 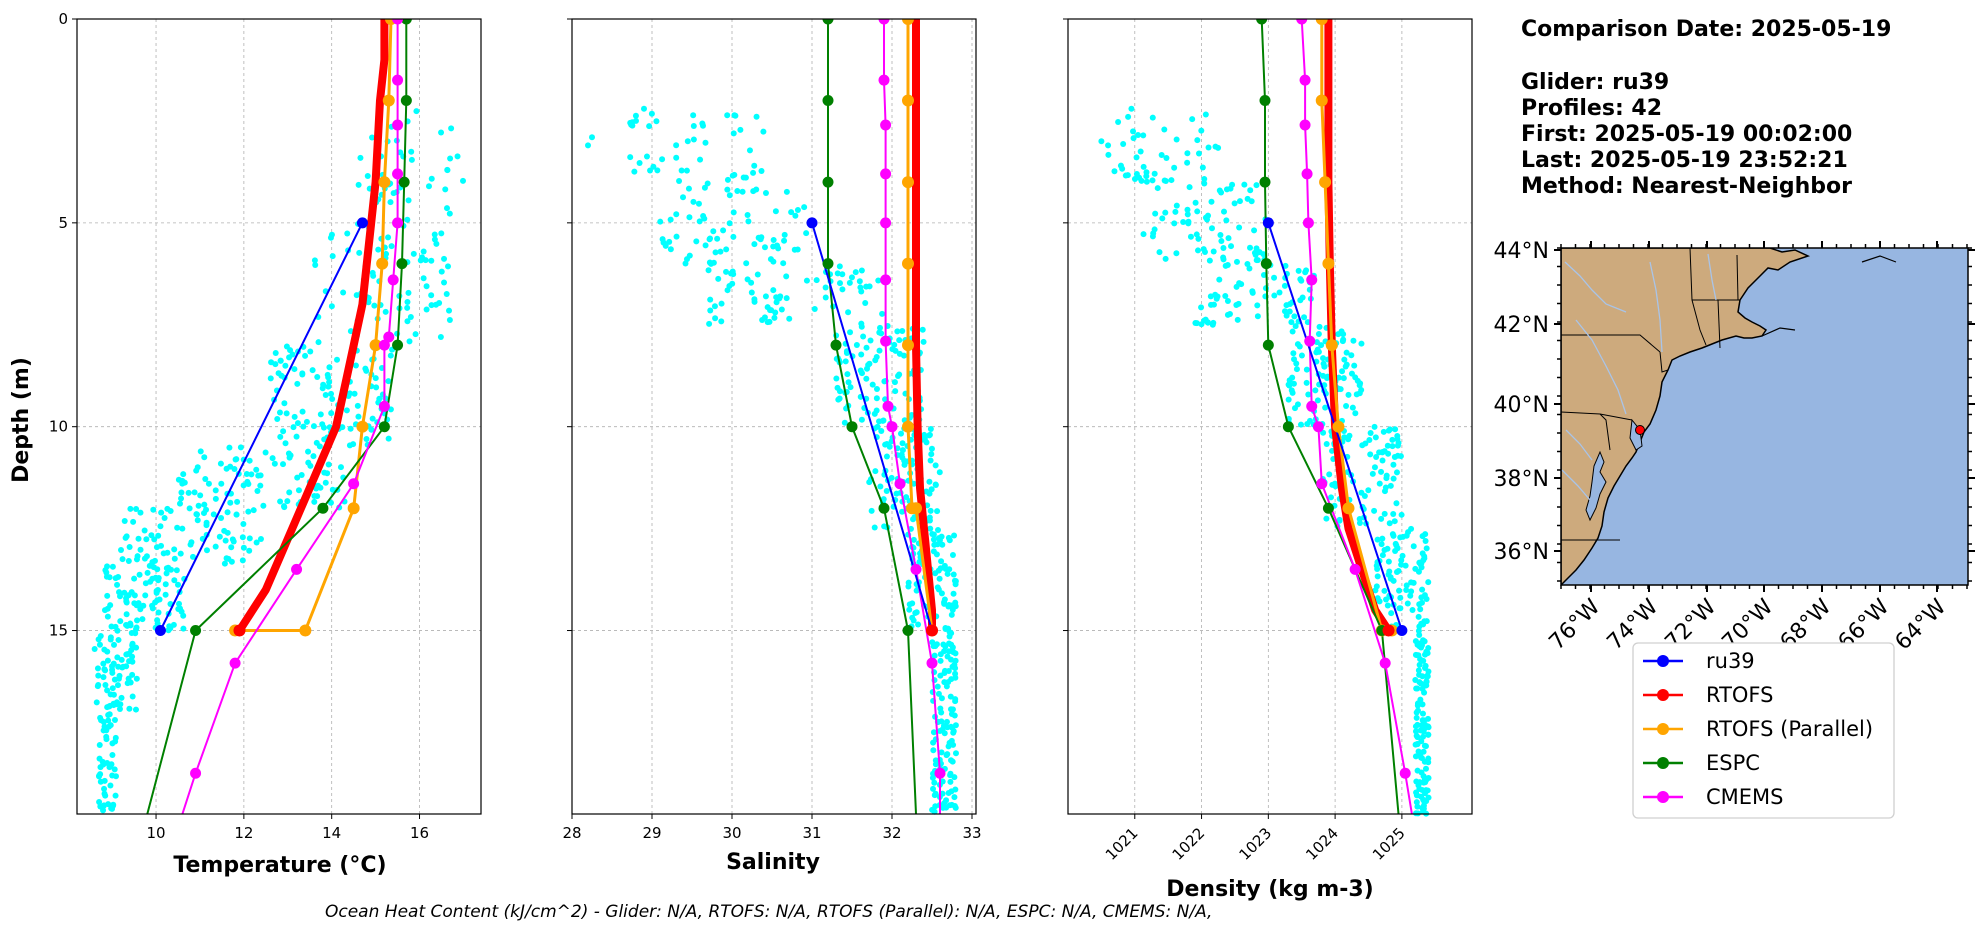 I want to click on series-point-ru39, so click(x=1402, y=631).